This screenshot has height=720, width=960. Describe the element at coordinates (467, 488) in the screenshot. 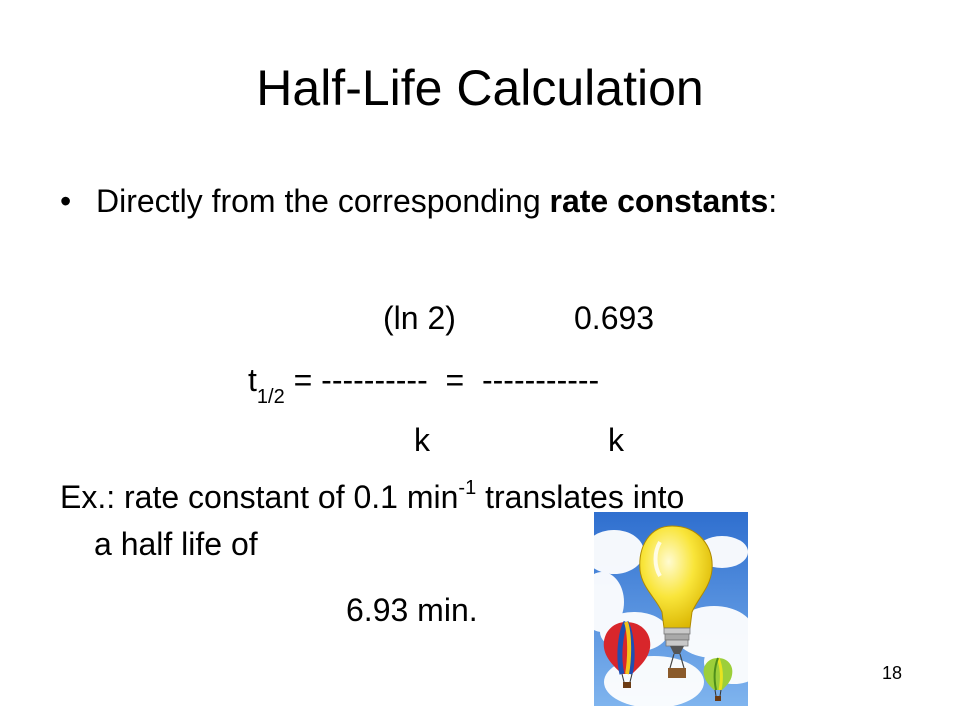

I see `example-superscript: -1` at that location.